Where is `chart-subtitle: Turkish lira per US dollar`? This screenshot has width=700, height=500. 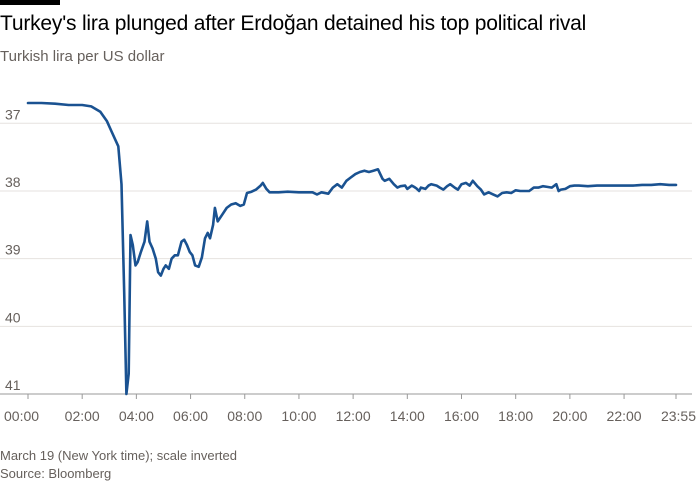
chart-subtitle: Turkish lira per US dollar is located at coordinates (82, 56).